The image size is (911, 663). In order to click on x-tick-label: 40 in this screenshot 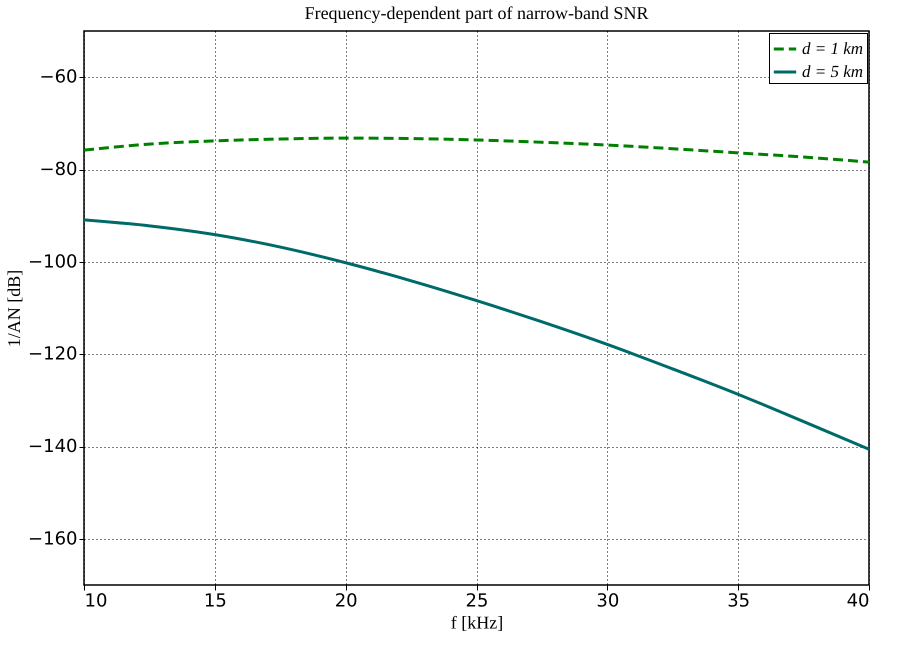, I will do `click(858, 601)`.